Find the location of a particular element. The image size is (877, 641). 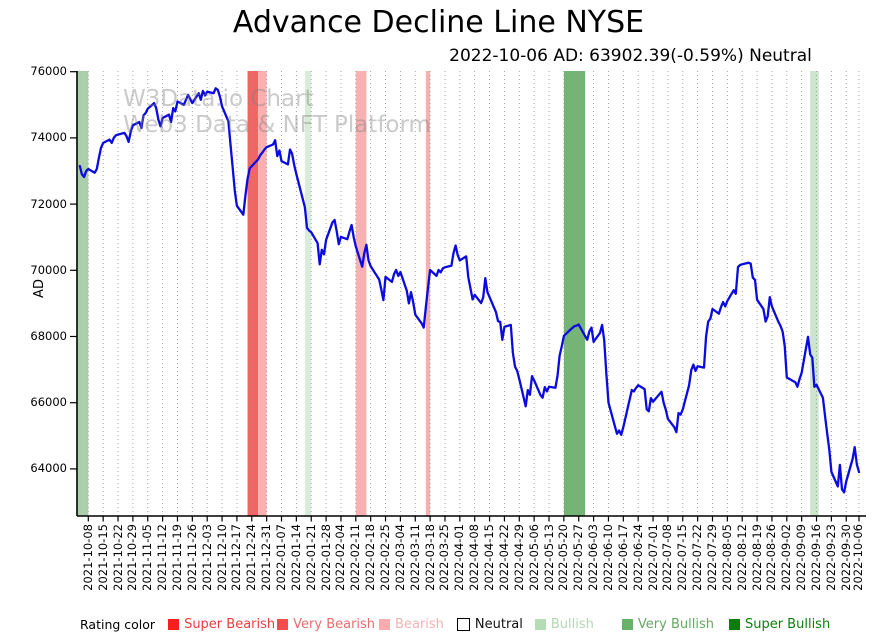

legend-item: Very Bearish is located at coordinates (326, 624).